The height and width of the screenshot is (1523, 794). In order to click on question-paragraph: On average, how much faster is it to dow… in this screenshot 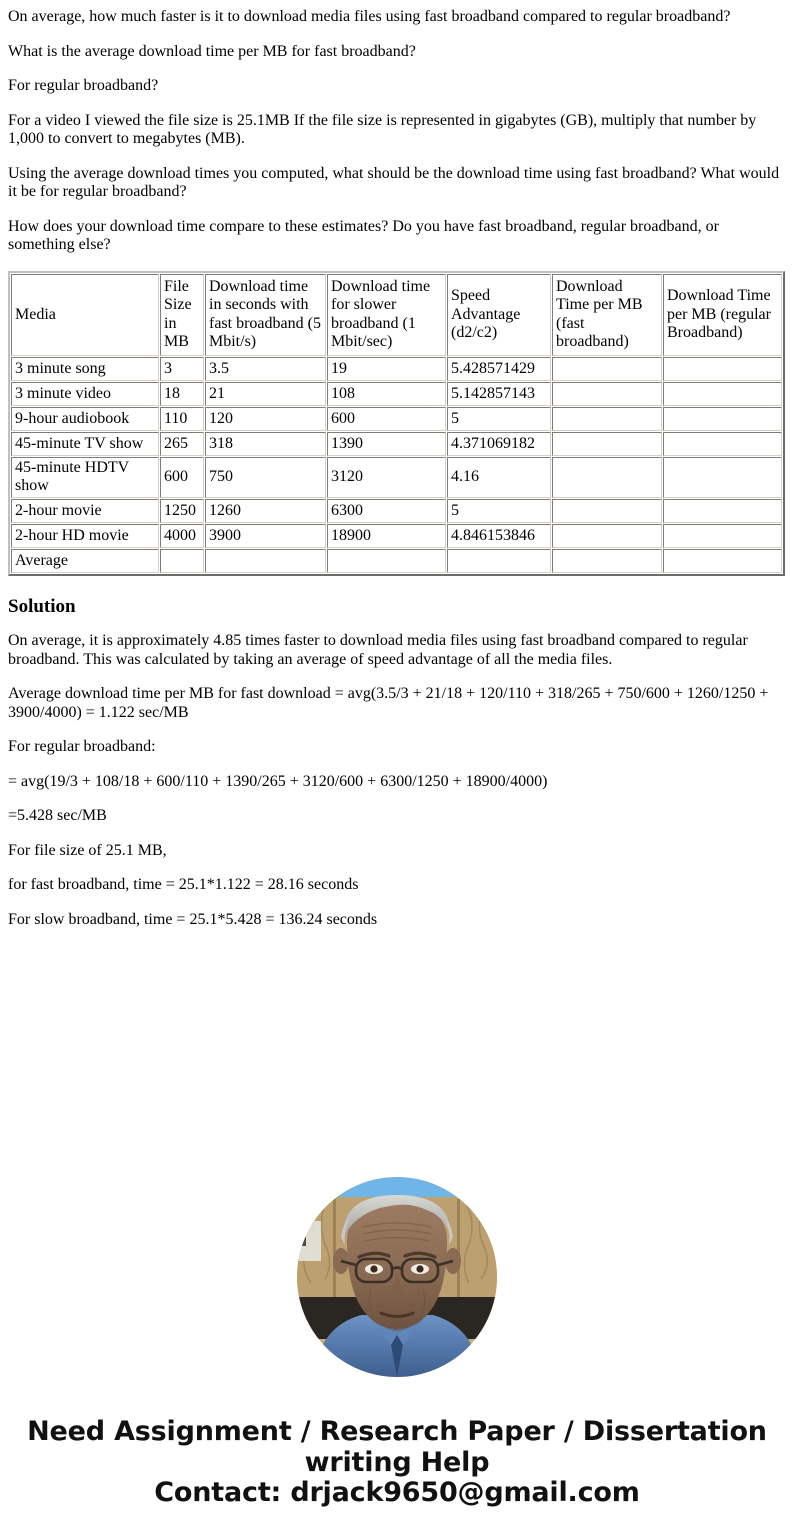, I will do `click(369, 16)`.